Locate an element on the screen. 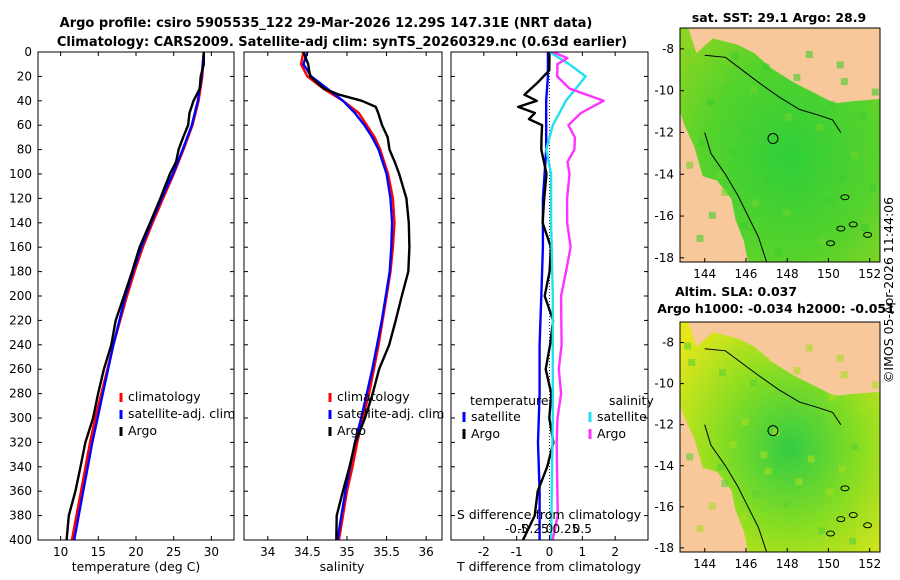  y-tick-label: -18 is located at coordinates (664, 548).